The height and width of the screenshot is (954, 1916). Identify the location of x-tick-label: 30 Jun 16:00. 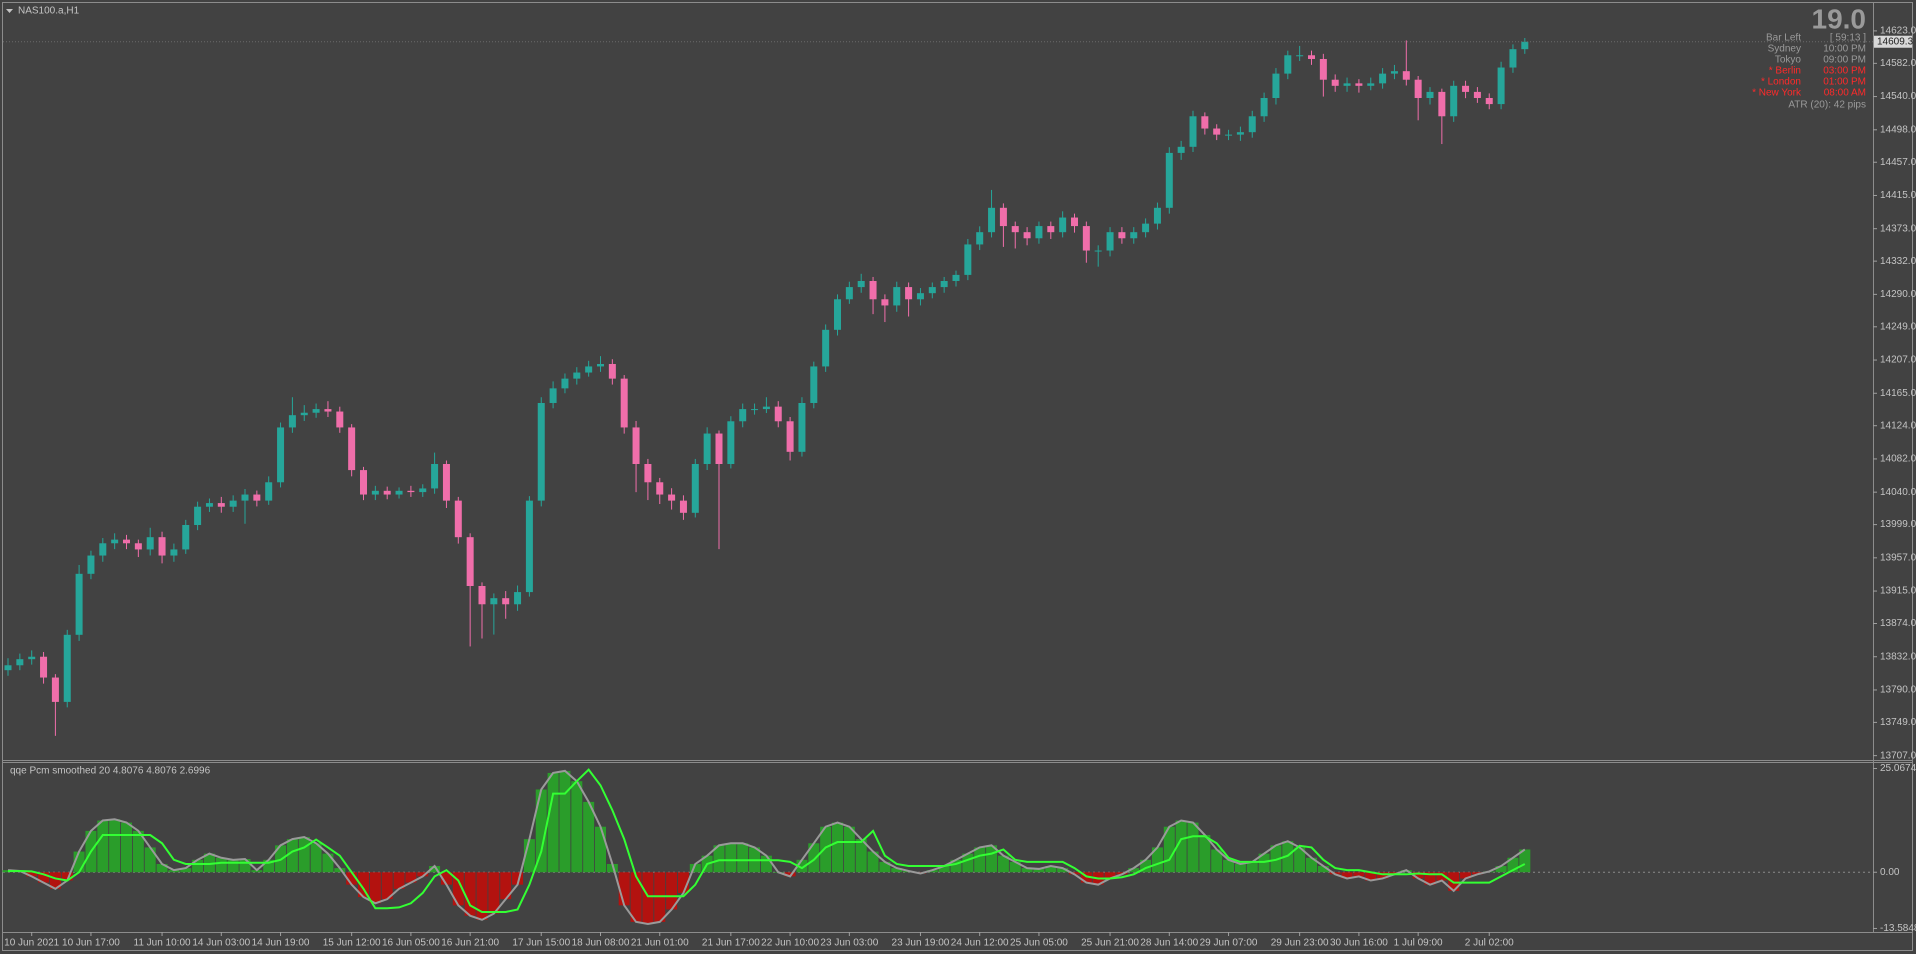
(1359, 943).